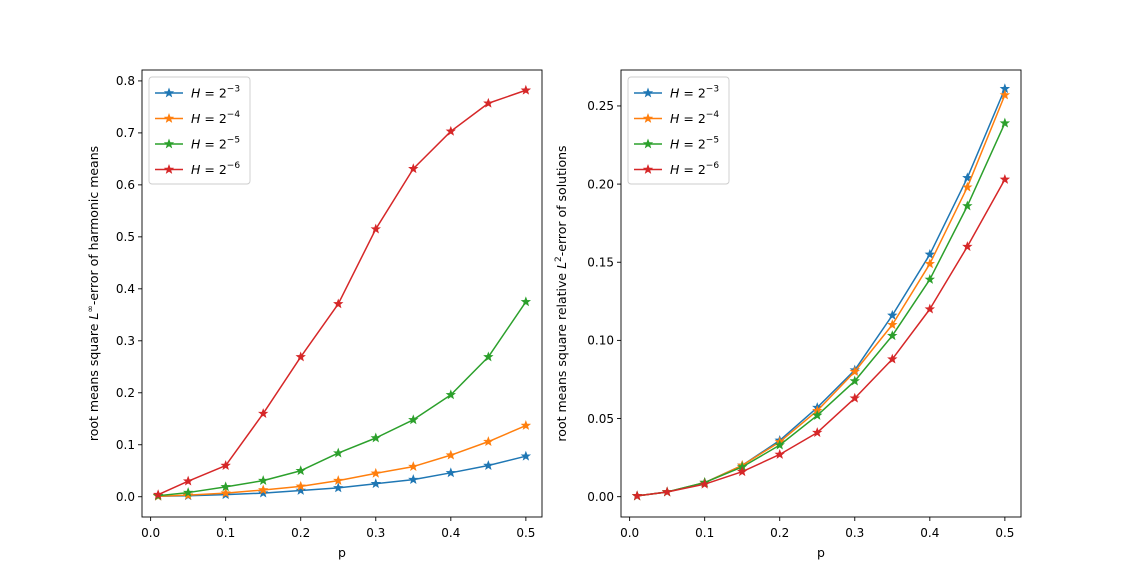 The width and height of the screenshot is (1133, 581). Describe the element at coordinates (91, 309) in the screenshot. I see `y-axis-label-superscript: ∞` at that location.